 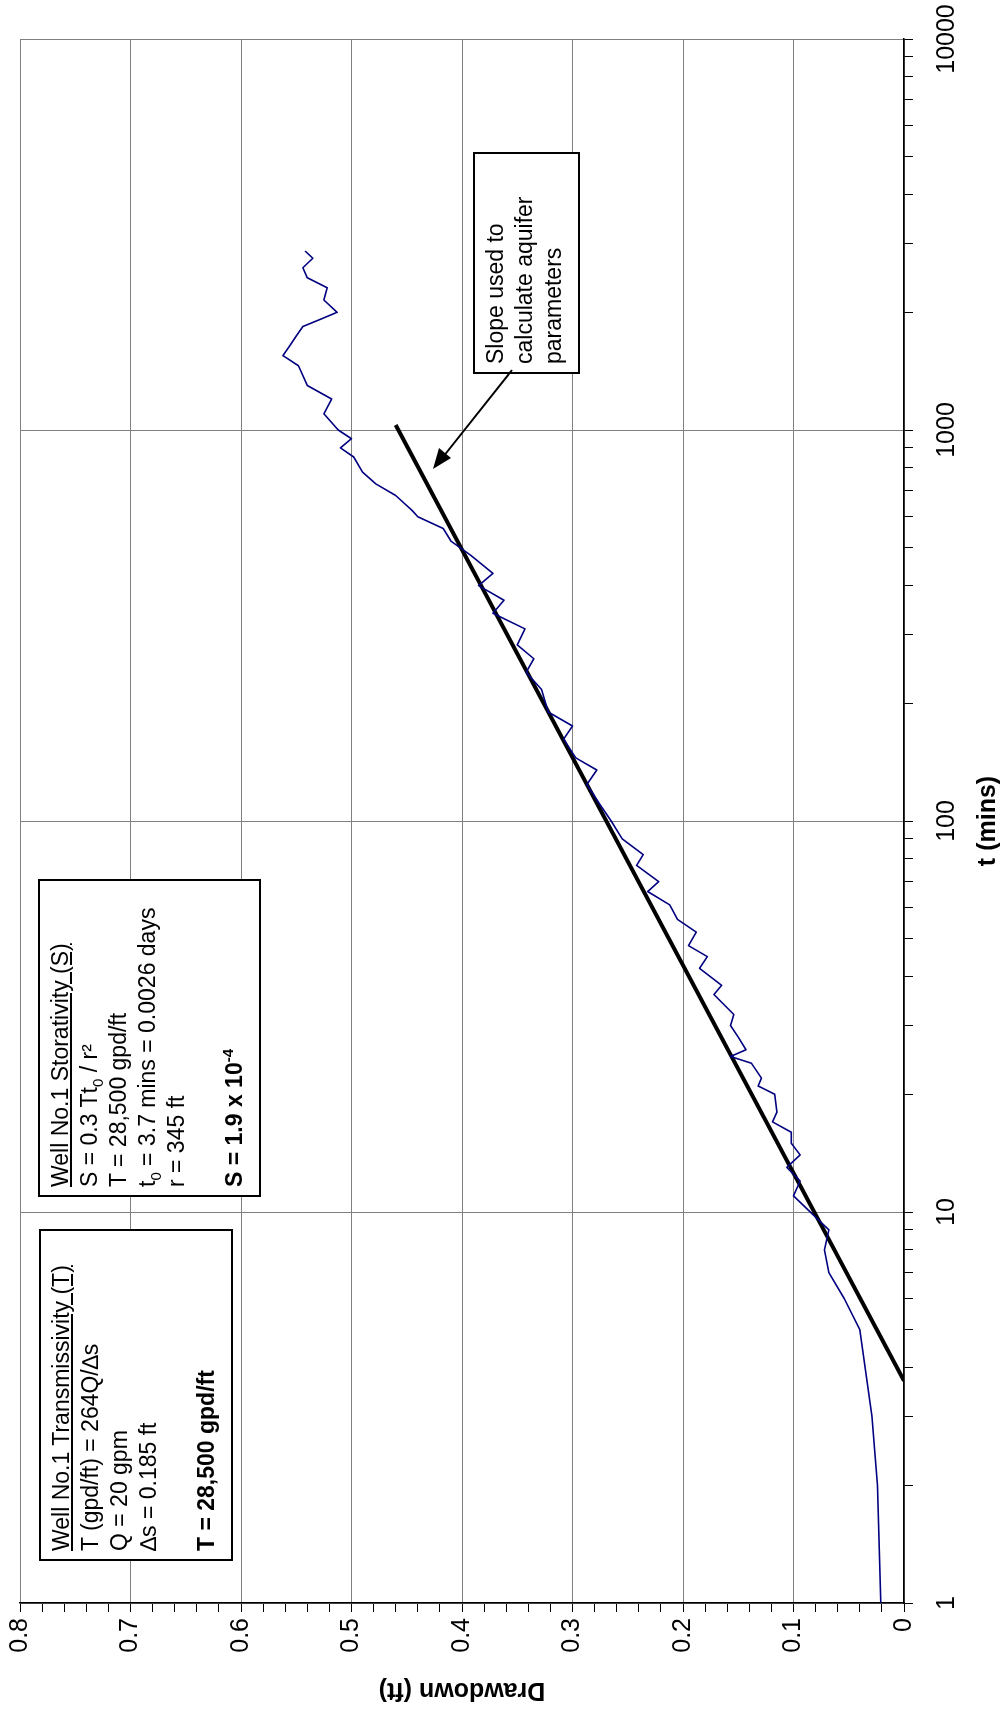 What do you see at coordinates (791, 1635) in the screenshot?
I see `x-tick-label: 0.1` at bounding box center [791, 1635].